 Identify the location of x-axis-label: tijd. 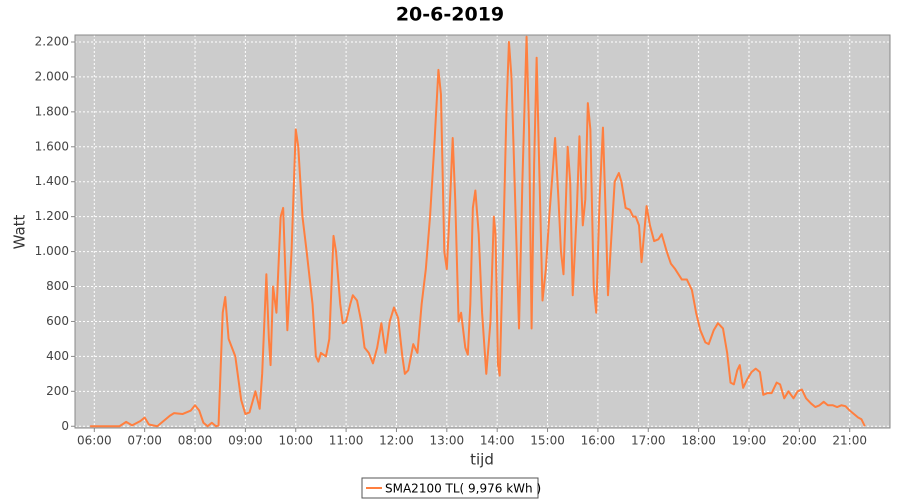
(482, 460).